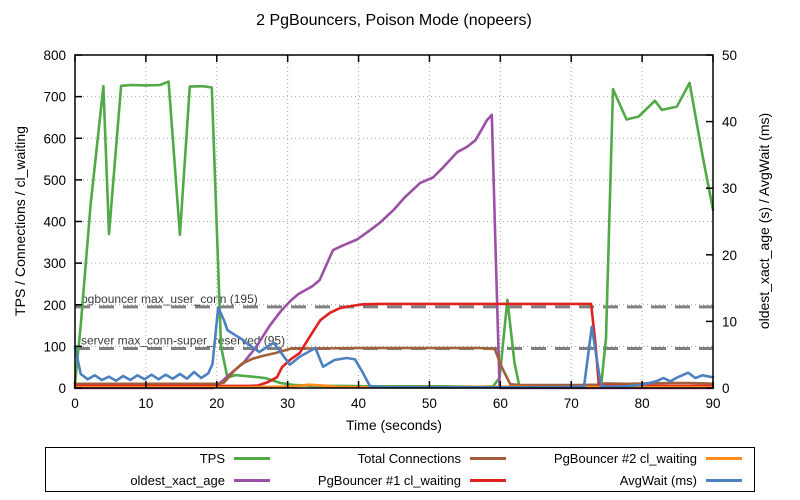 The image size is (800, 500). What do you see at coordinates (658, 480) in the screenshot?
I see `legend-label: AvgWait (ms)` at bounding box center [658, 480].